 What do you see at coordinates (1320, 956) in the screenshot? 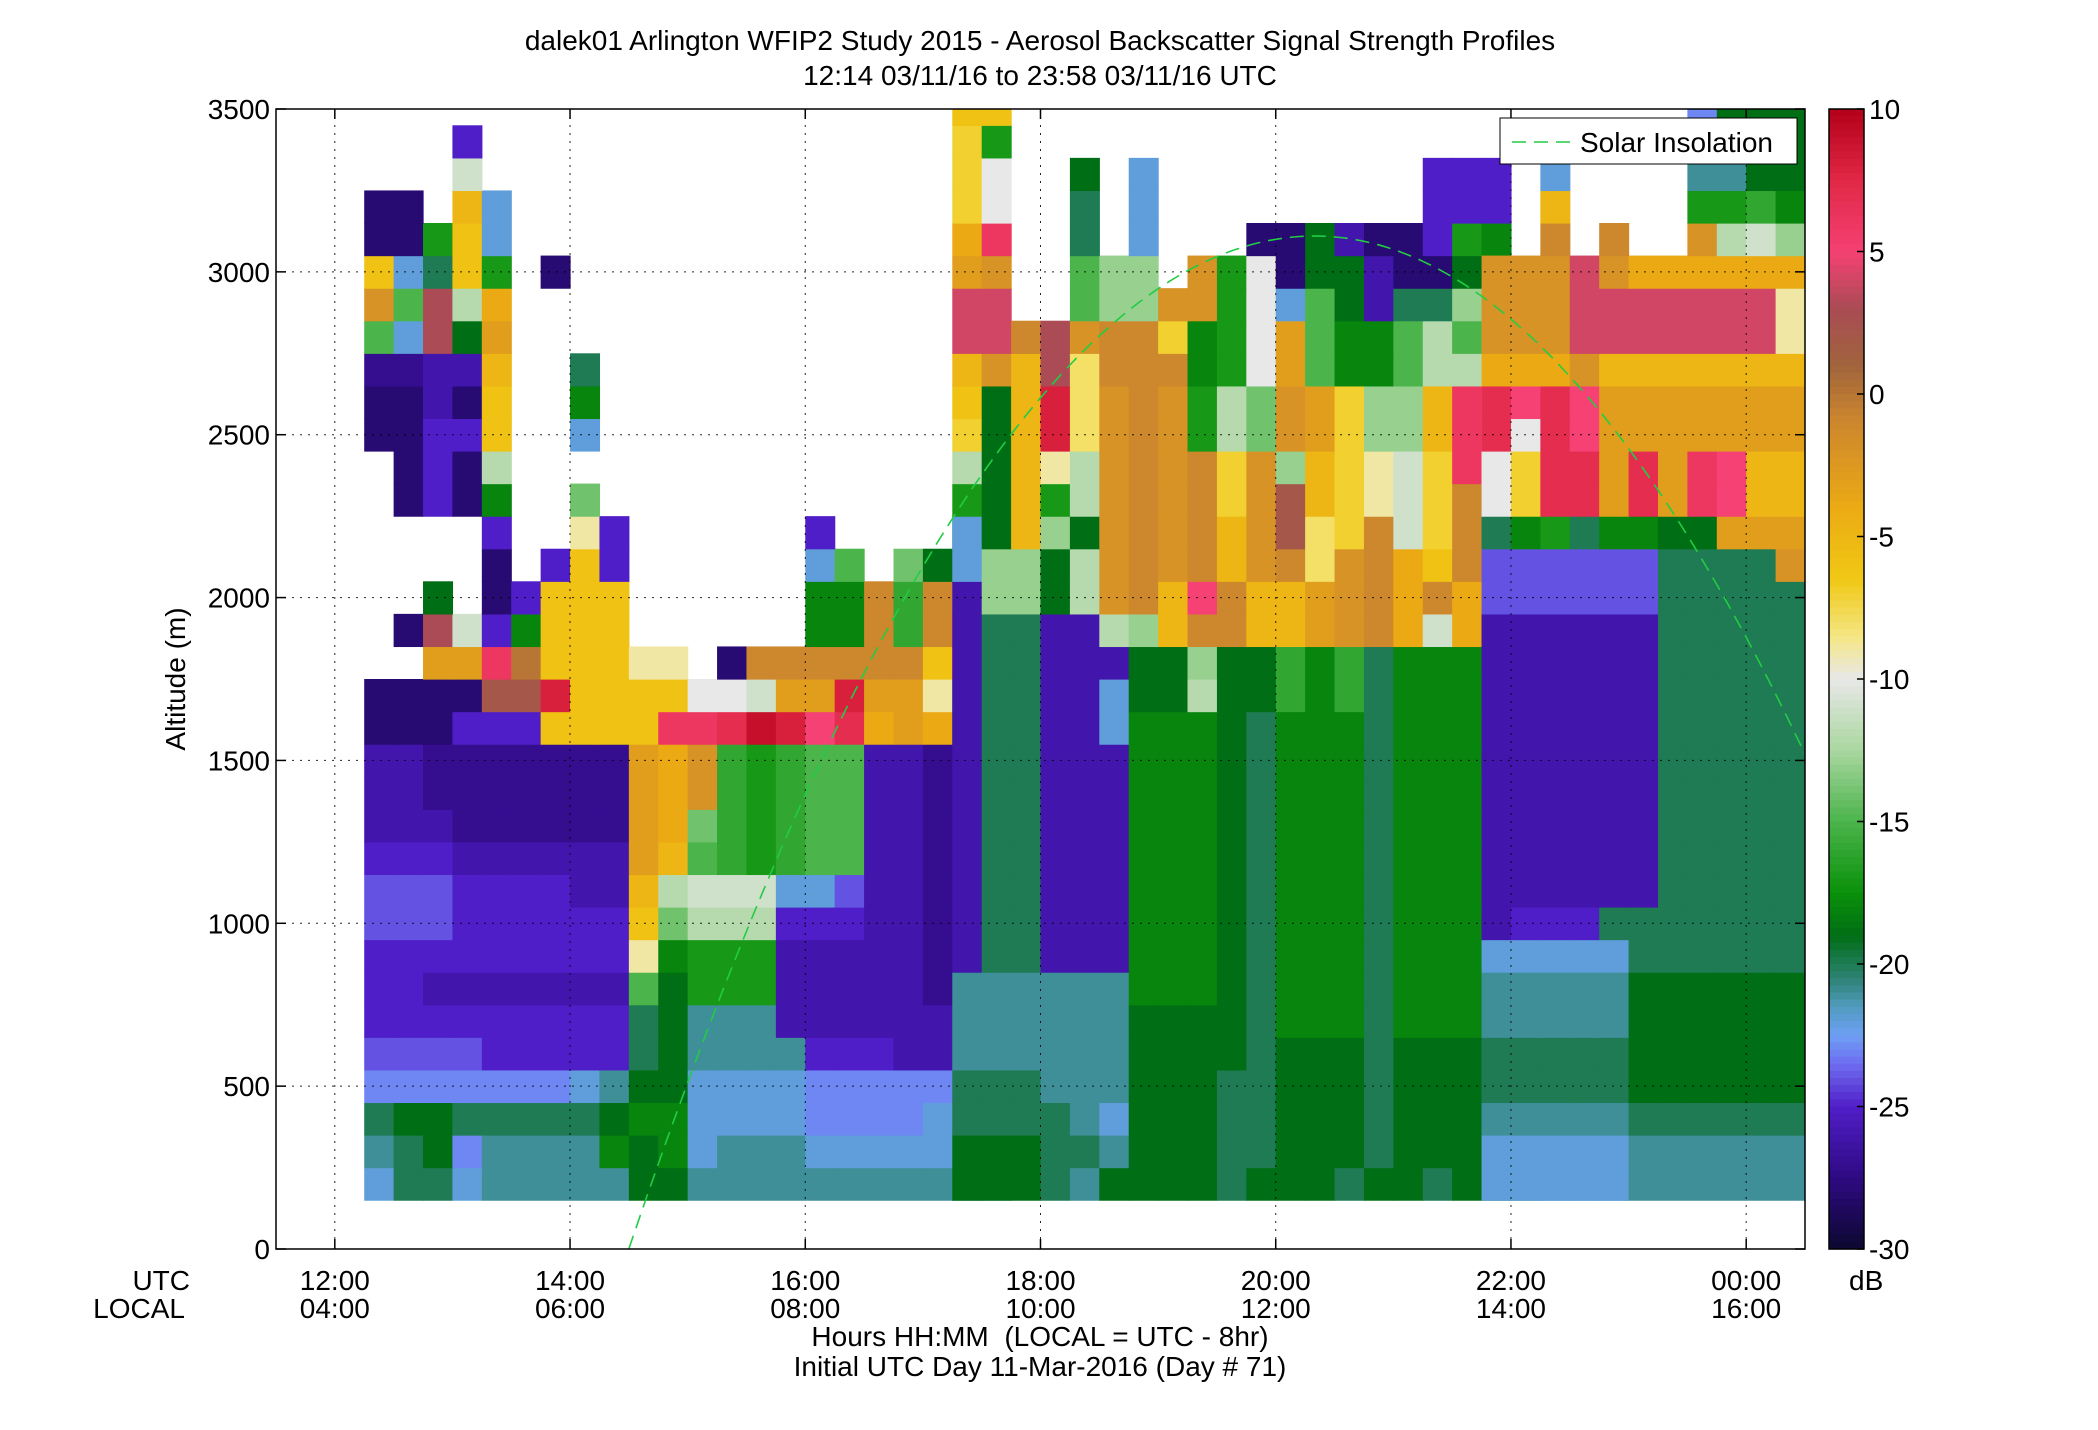
I see `heat-cell-p1-r7-c12` at bounding box center [1320, 956].